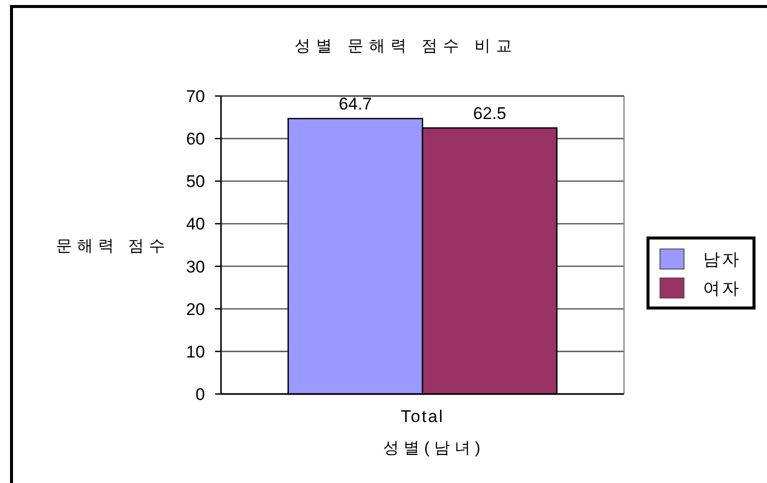  Describe the element at coordinates (195, 224) in the screenshot. I see `y-tick-label: 40` at that location.